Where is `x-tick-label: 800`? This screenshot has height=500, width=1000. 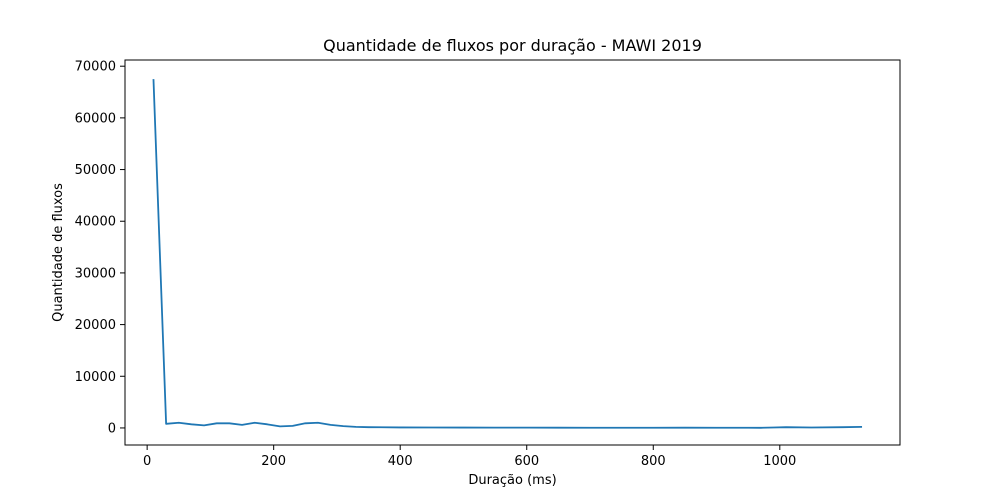 x-tick-label: 800 is located at coordinates (653, 461).